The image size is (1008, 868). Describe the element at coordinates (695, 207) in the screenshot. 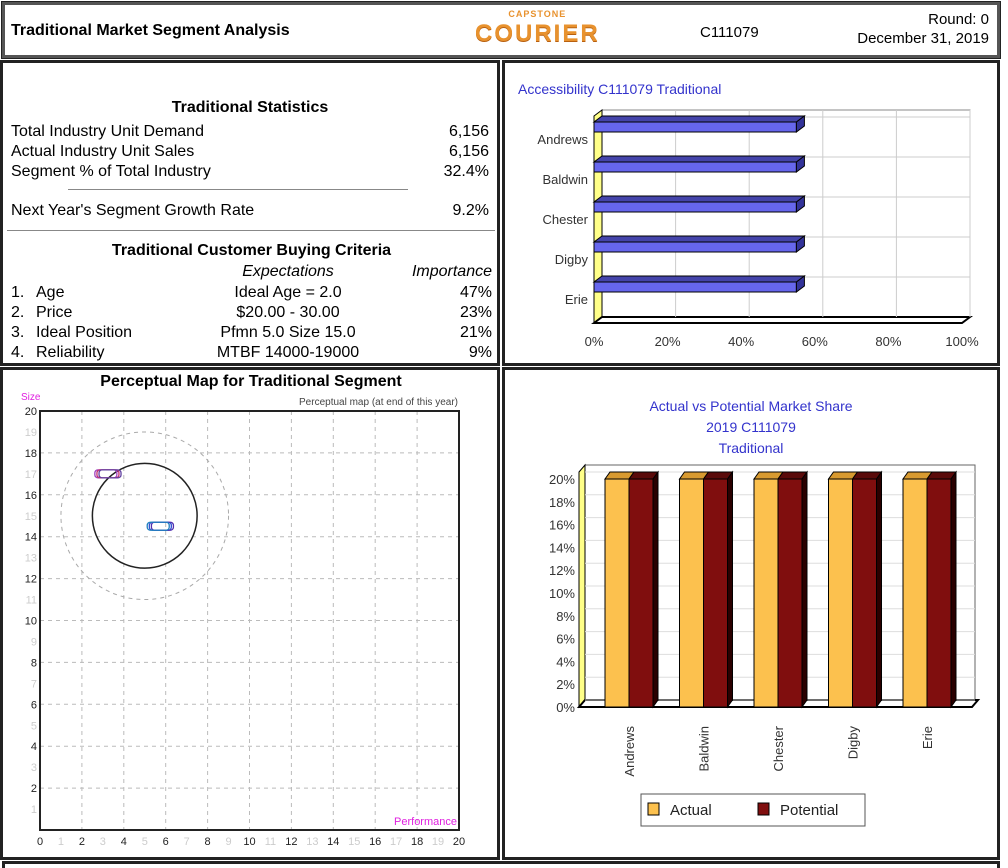

I see `accessibility-bar-chester` at that location.